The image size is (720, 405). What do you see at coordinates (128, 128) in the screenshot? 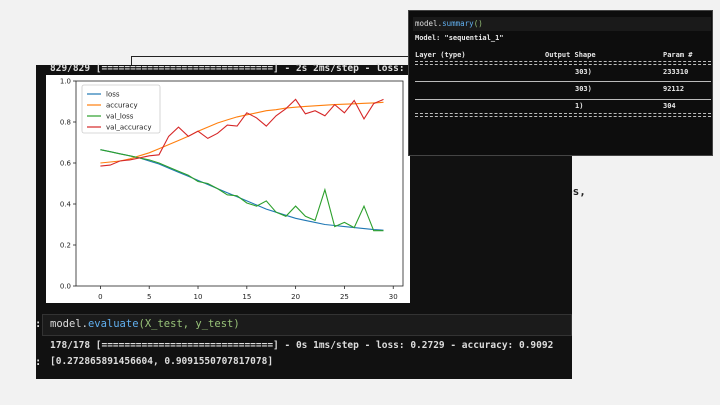
I see `legend-label: val_accuracy` at bounding box center [128, 128].